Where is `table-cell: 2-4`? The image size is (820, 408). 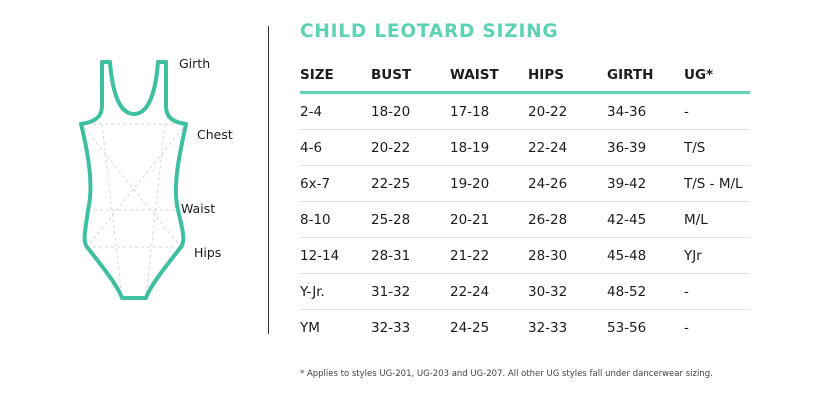
table-cell: 2-4 is located at coordinates (335, 111).